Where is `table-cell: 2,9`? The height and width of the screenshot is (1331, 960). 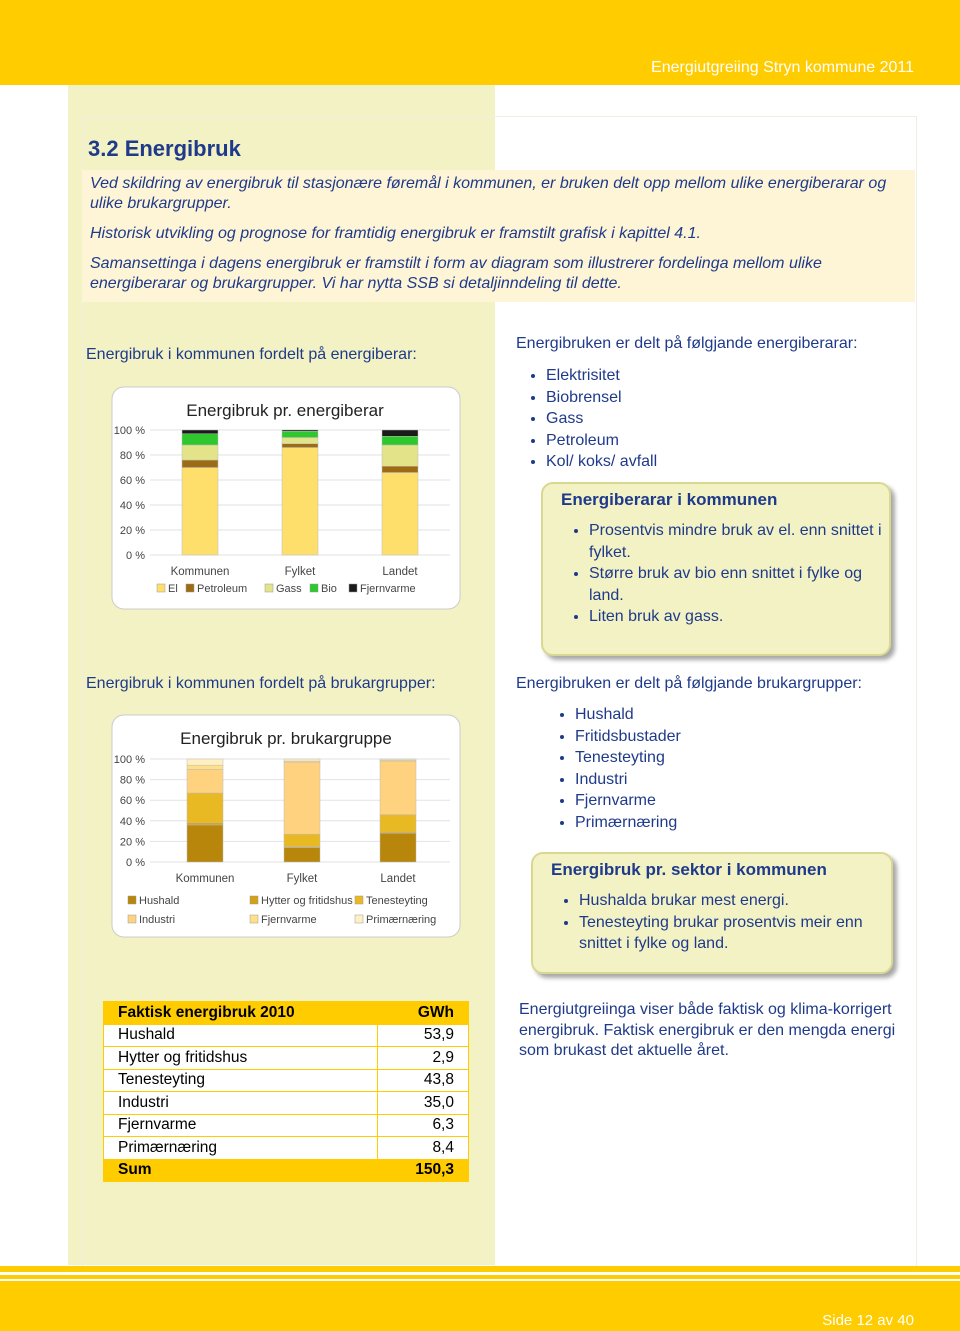 table-cell: 2,9 is located at coordinates (423, 1058).